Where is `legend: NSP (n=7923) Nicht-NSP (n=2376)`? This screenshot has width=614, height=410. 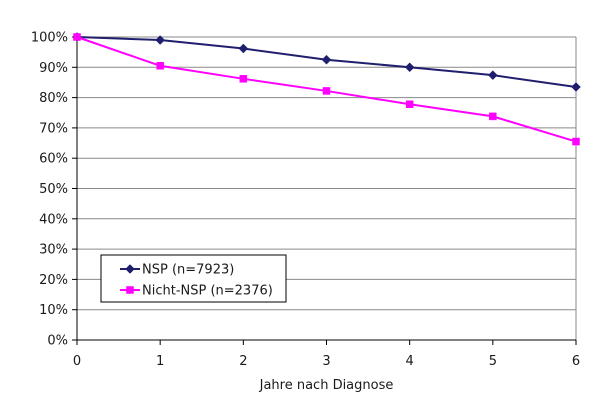 legend: NSP (n=7923) Nicht-NSP (n=2376) is located at coordinates (193, 278).